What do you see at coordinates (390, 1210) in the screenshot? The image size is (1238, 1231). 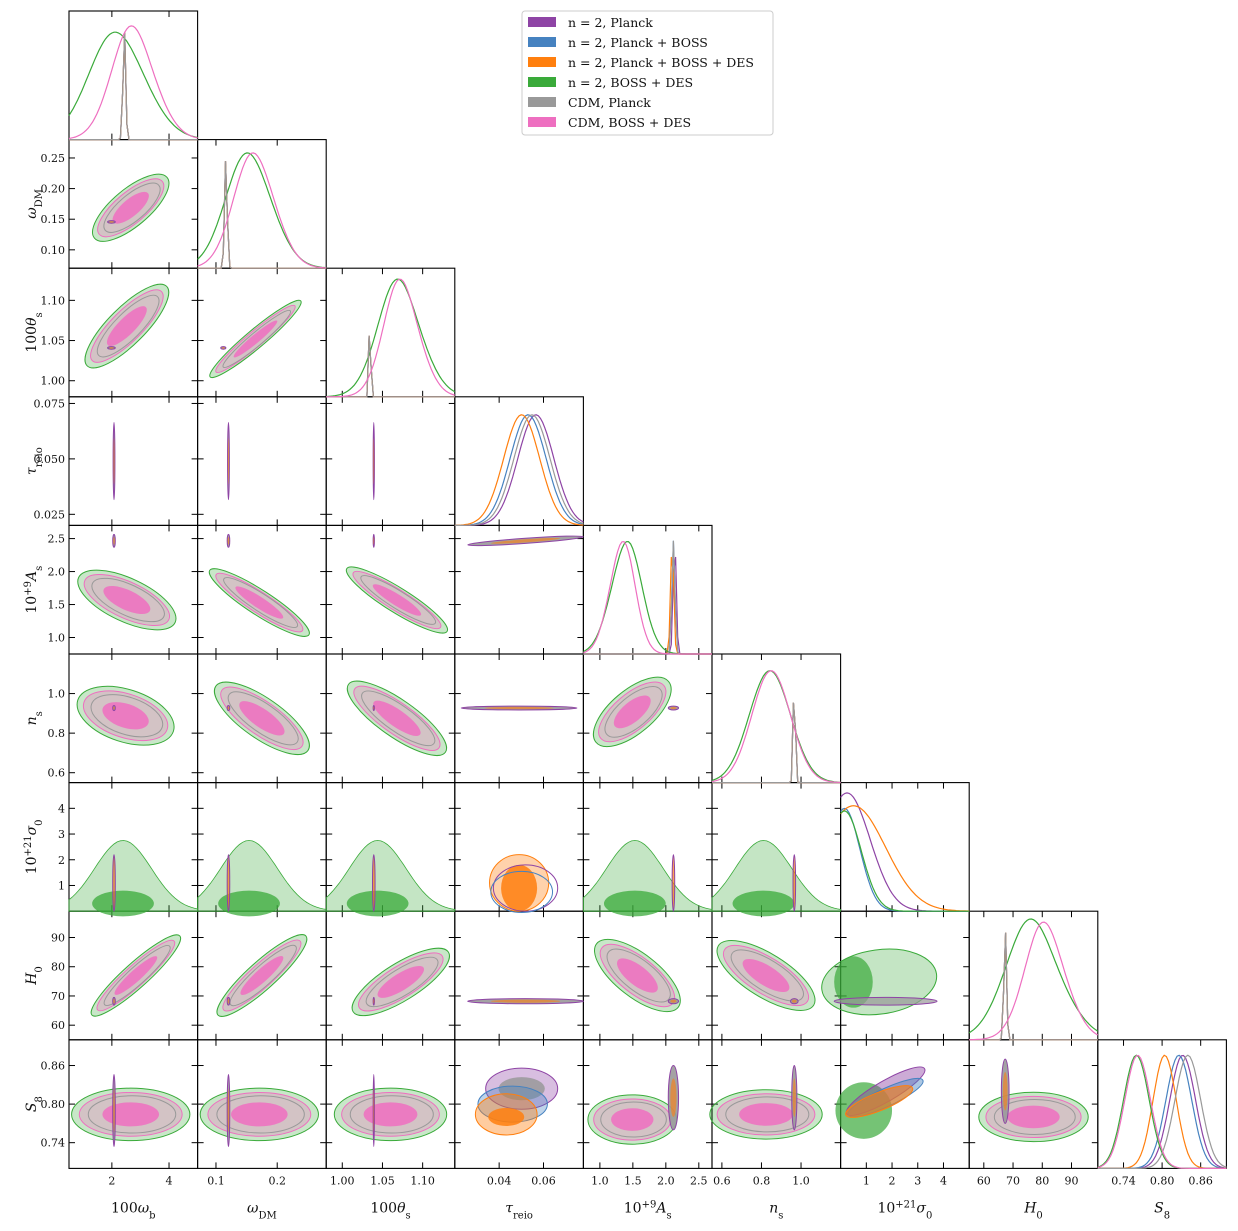 I see `xlabel-th: 100θs` at bounding box center [390, 1210].